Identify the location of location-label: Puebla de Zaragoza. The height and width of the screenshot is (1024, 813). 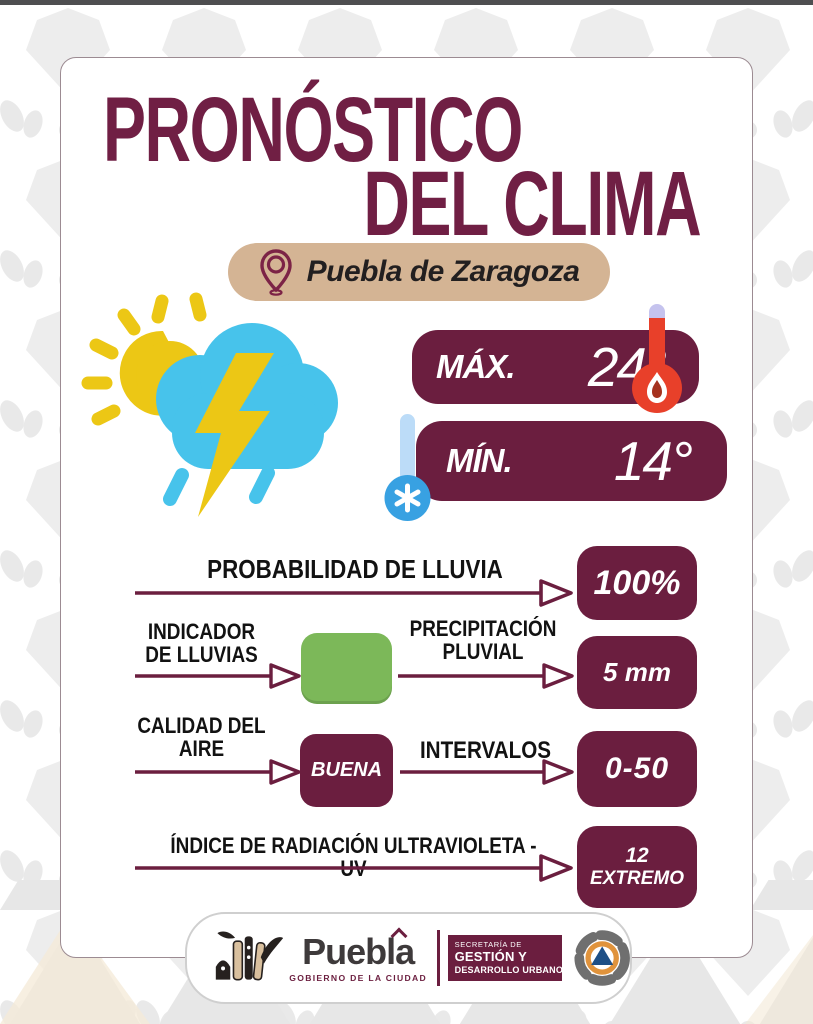
(443, 271).